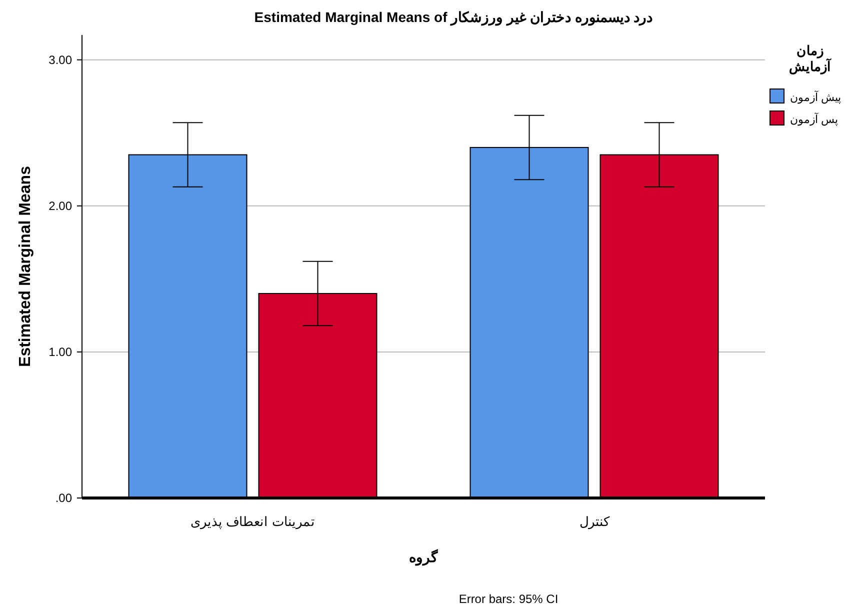 The width and height of the screenshot is (845, 610). Describe the element at coordinates (63, 498) in the screenshot. I see `y-tick-label: .00` at that location.